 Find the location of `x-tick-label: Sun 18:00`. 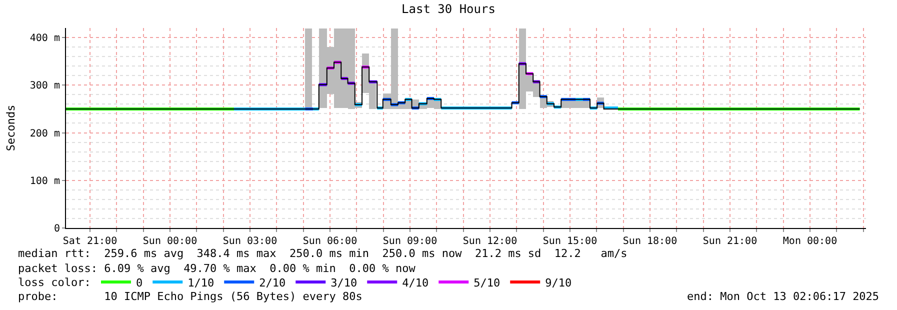

x-tick-label: Sun 18:00 is located at coordinates (650, 241).